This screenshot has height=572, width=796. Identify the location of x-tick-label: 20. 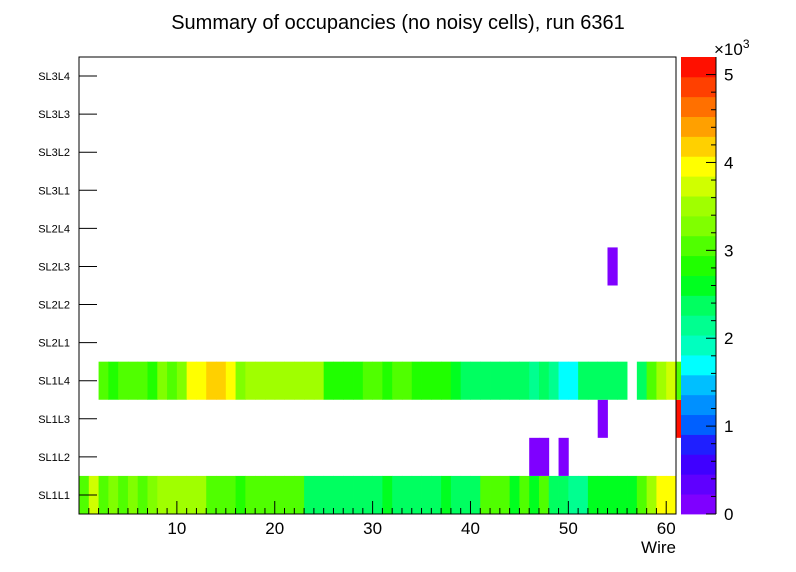
(274, 528).